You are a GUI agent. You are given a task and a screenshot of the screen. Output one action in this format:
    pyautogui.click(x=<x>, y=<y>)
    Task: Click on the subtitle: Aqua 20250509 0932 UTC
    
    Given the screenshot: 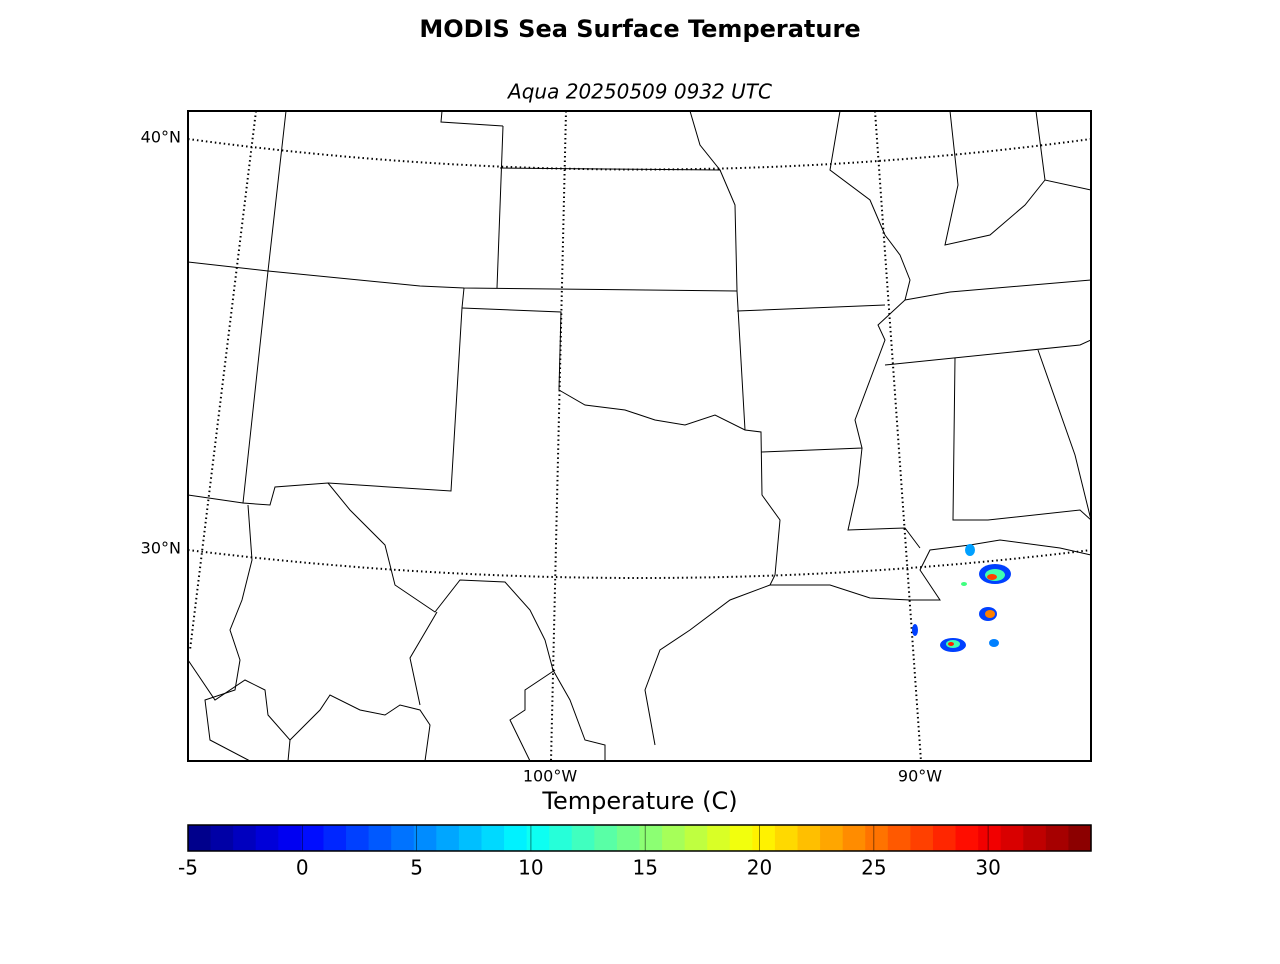 What is the action you would take?
    pyautogui.click(x=639, y=92)
    